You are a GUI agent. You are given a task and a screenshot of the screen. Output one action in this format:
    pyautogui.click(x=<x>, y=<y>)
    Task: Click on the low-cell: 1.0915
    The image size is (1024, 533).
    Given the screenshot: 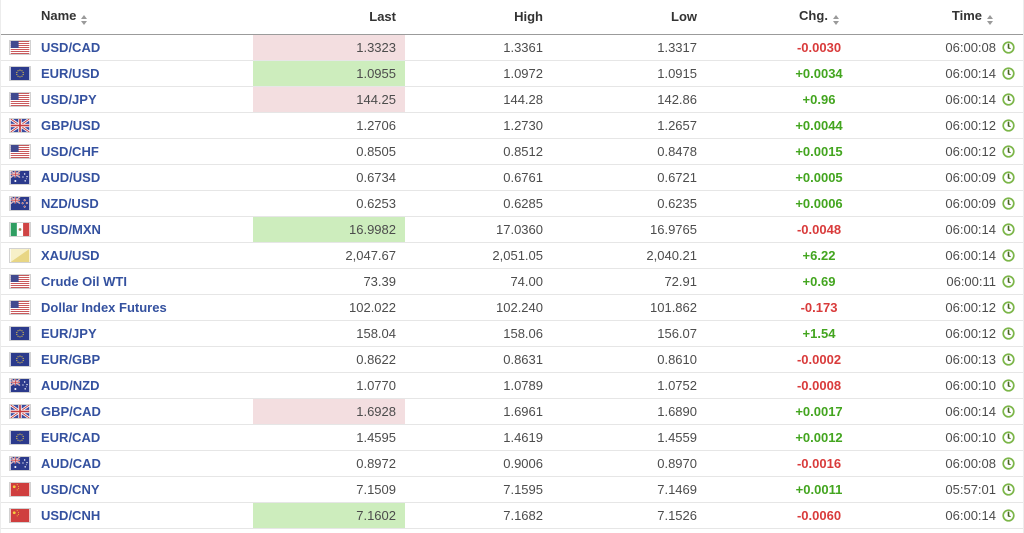 What is the action you would take?
    pyautogui.click(x=624, y=73)
    